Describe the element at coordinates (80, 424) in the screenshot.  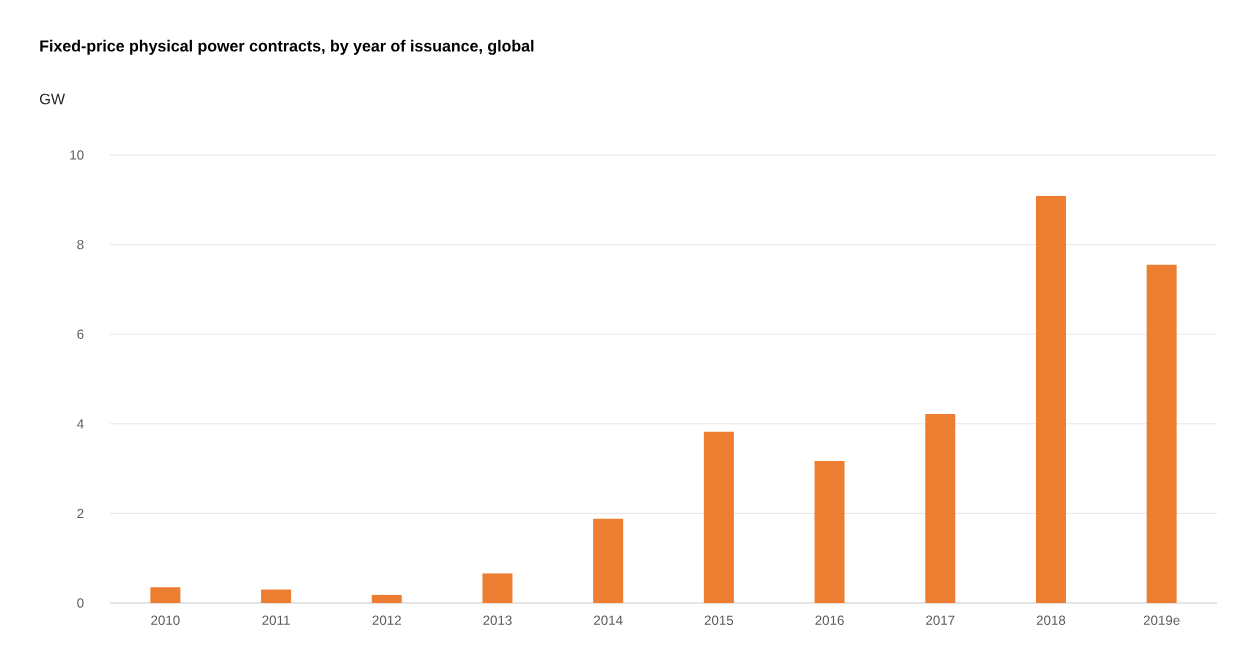
I see `y-tick-label: 4` at that location.